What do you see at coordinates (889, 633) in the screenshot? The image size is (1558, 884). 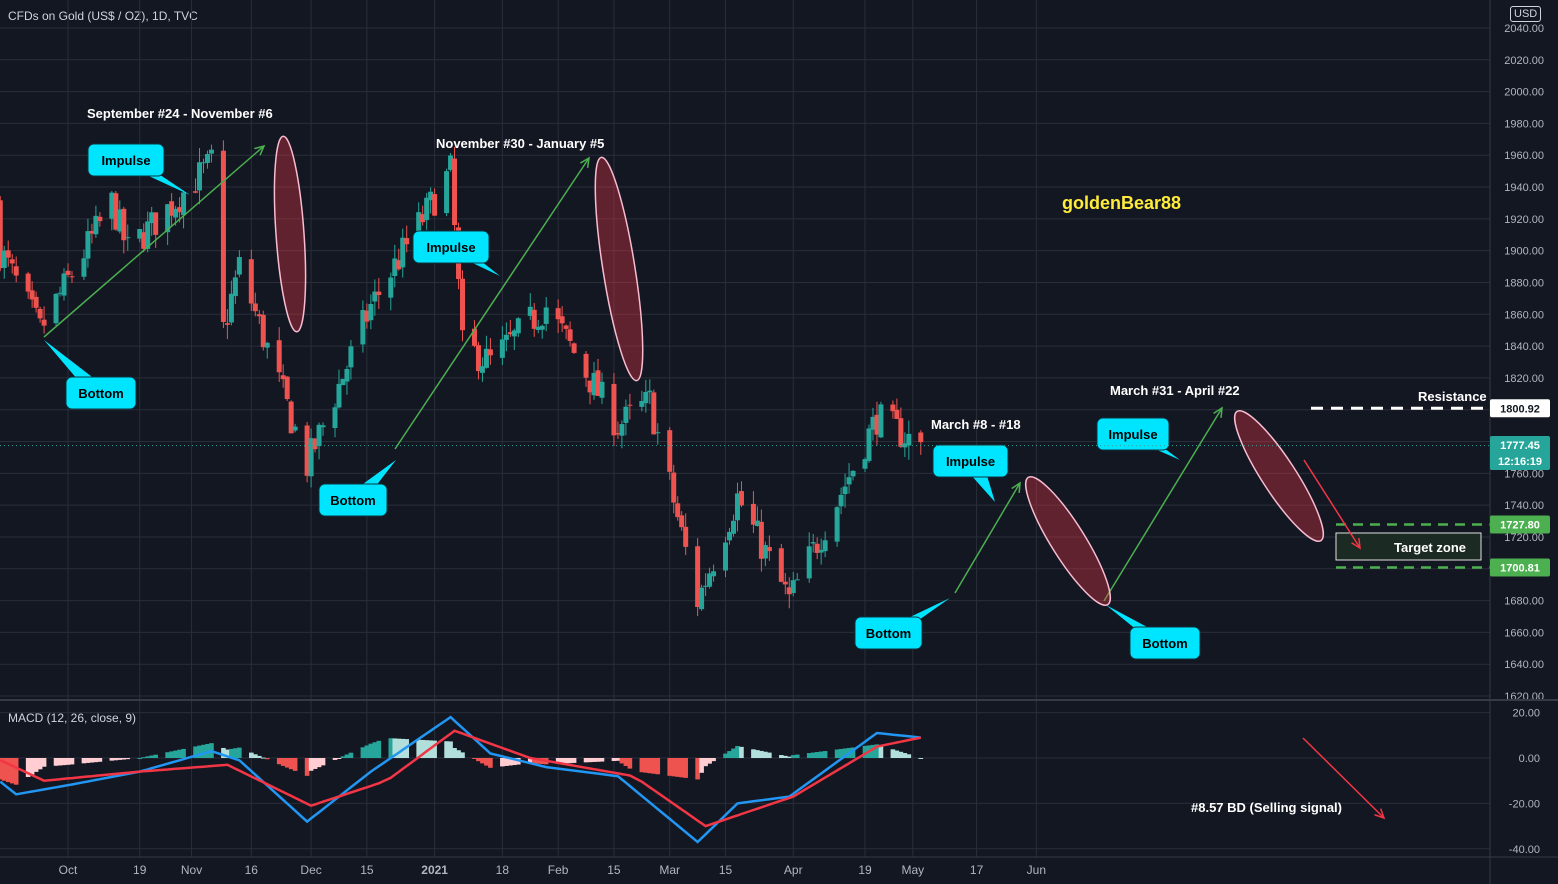 I see `callout-label: Bottom` at bounding box center [889, 633].